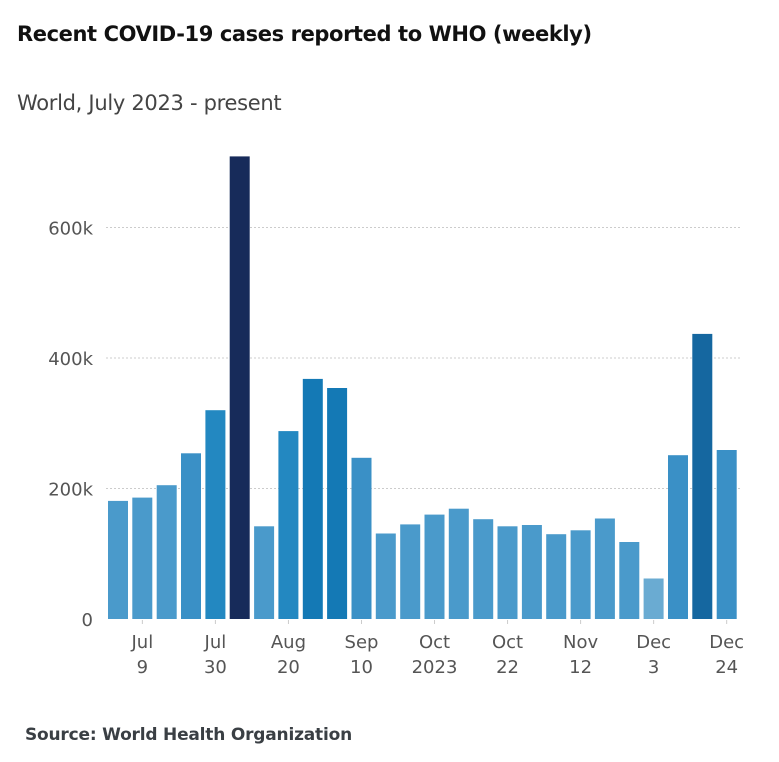 This screenshot has height=762, width=779. Describe the element at coordinates (70, 359) in the screenshot. I see `y-tick-label: 400k` at that location.